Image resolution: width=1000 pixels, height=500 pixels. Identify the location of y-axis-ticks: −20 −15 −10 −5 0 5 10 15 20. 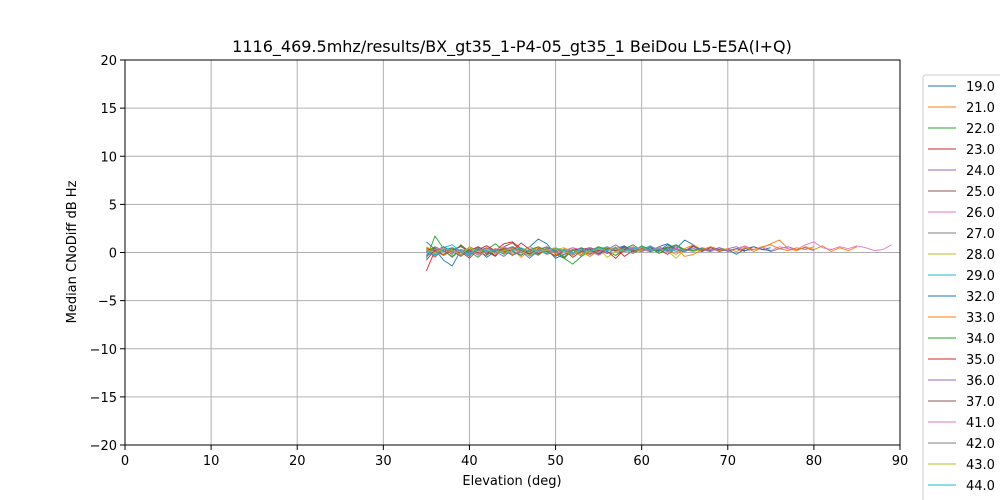
(107, 254).